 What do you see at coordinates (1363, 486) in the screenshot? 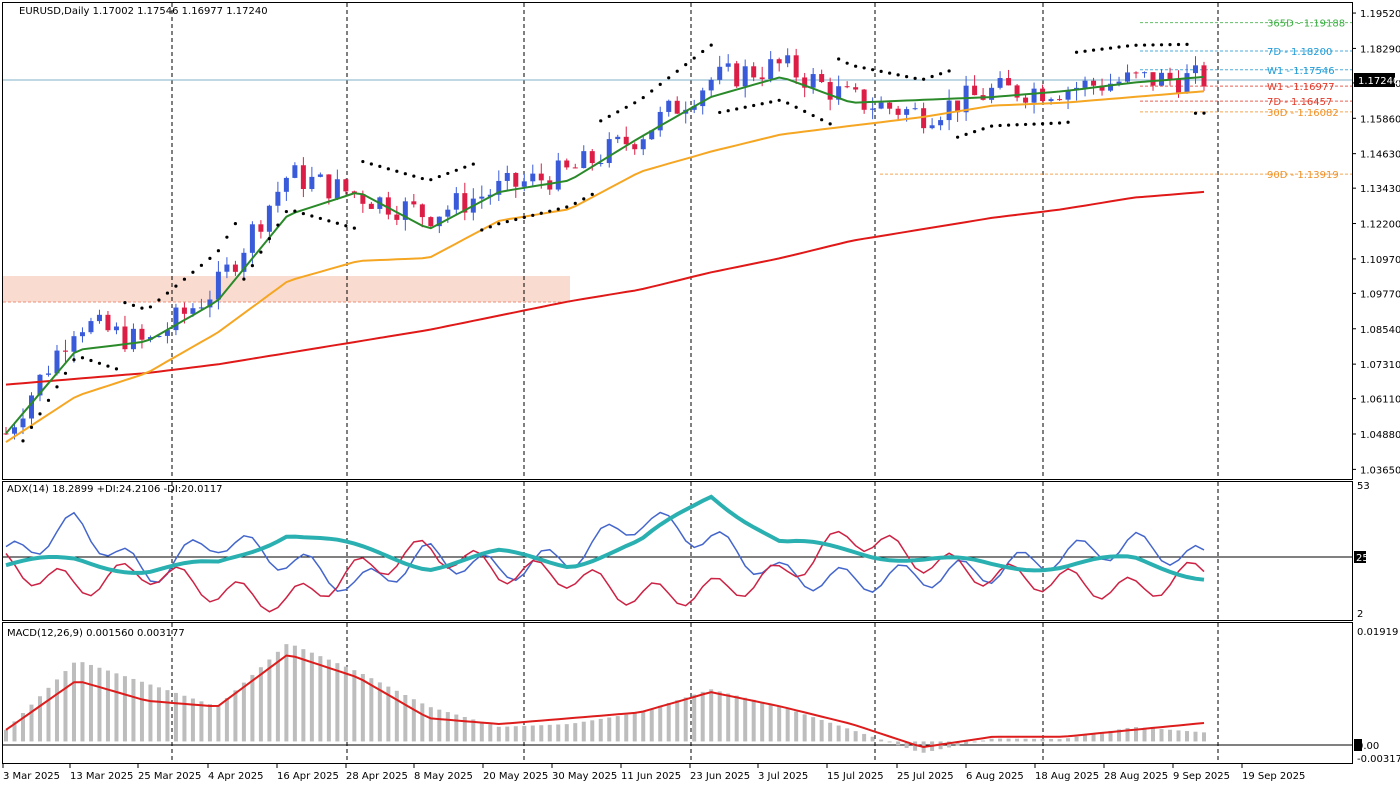
I see `adx-tick-top: 53` at bounding box center [1363, 486].